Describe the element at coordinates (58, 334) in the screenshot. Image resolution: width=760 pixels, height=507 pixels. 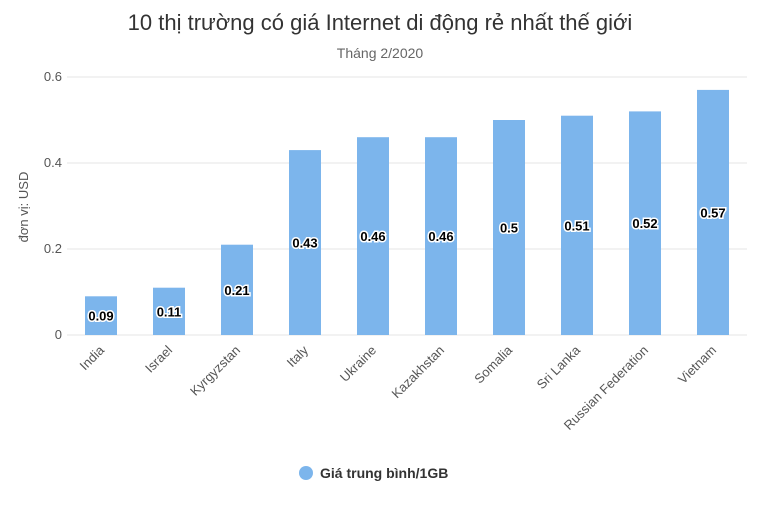
I see `y-tick-label: 0` at that location.